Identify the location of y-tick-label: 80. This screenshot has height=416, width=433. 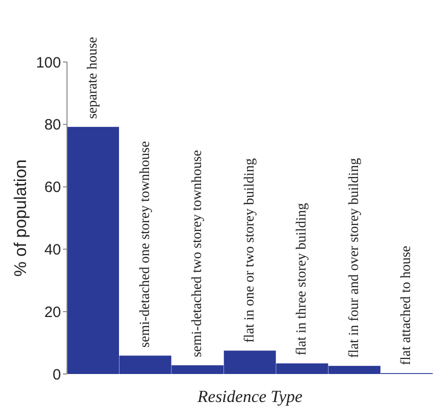
(52, 125).